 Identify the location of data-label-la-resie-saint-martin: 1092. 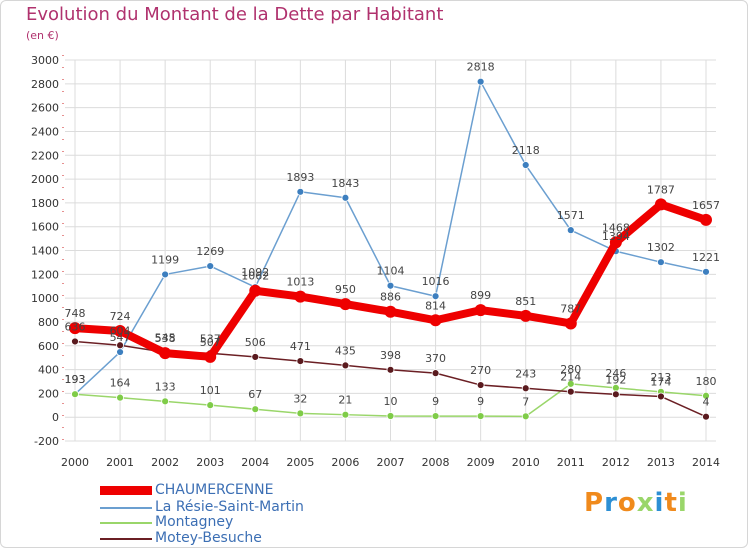
(255, 272).